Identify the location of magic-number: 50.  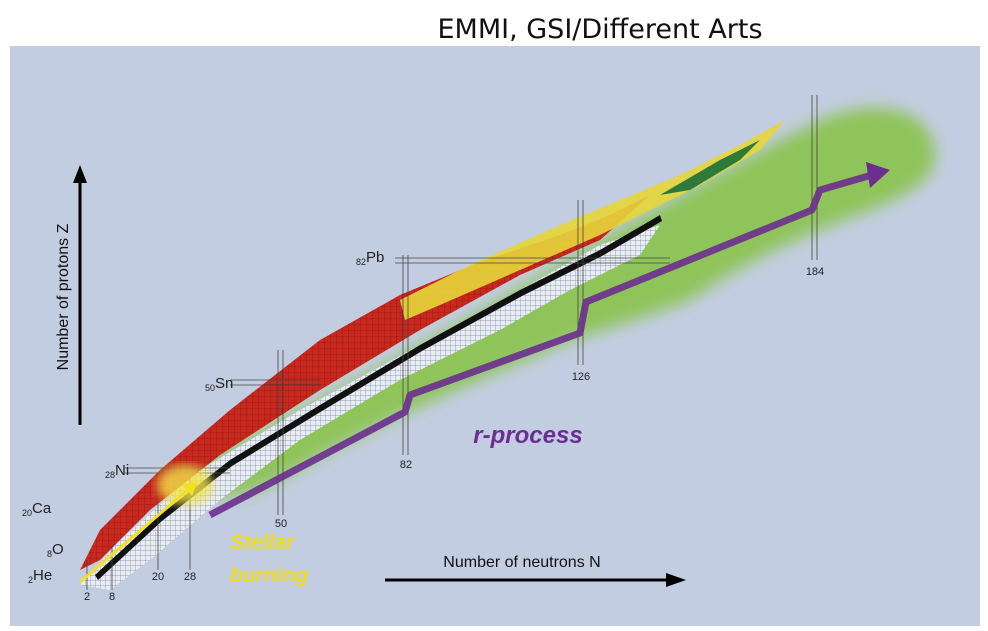
(281, 524).